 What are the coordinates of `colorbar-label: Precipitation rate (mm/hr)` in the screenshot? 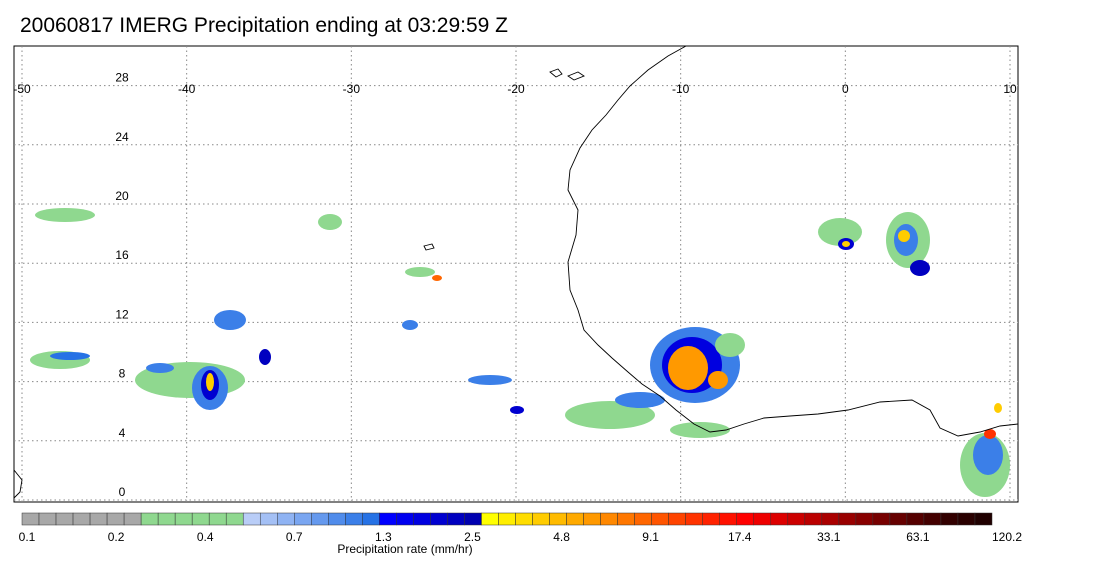 It's located at (404, 549).